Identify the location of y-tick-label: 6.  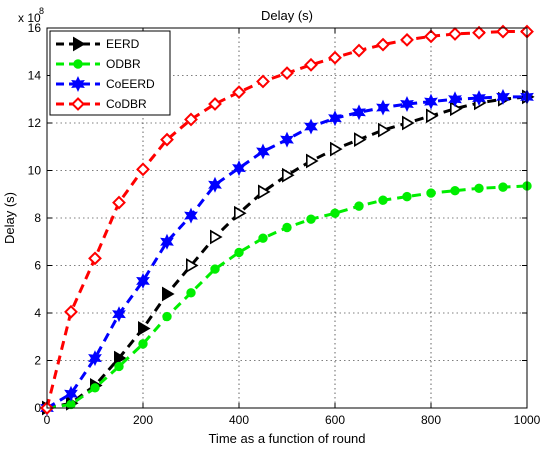
(37, 266).